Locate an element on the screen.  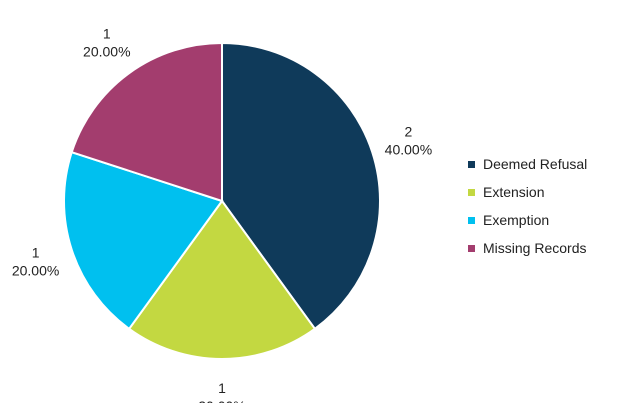
legend-item-missing-records: Missing Records is located at coordinates (527, 248).